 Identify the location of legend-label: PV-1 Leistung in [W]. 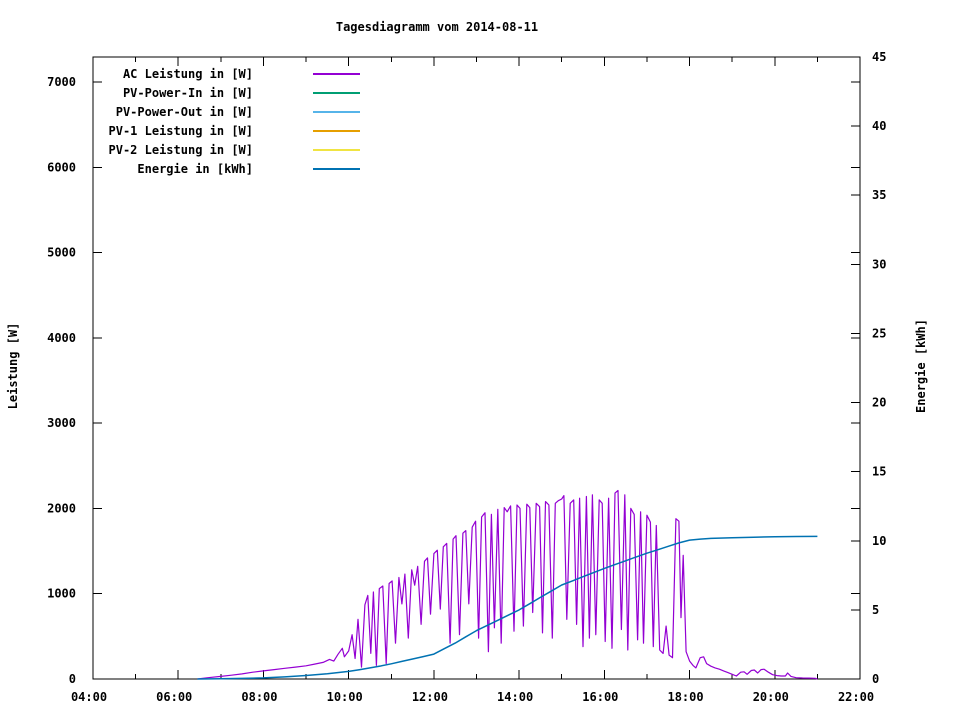
(181, 131).